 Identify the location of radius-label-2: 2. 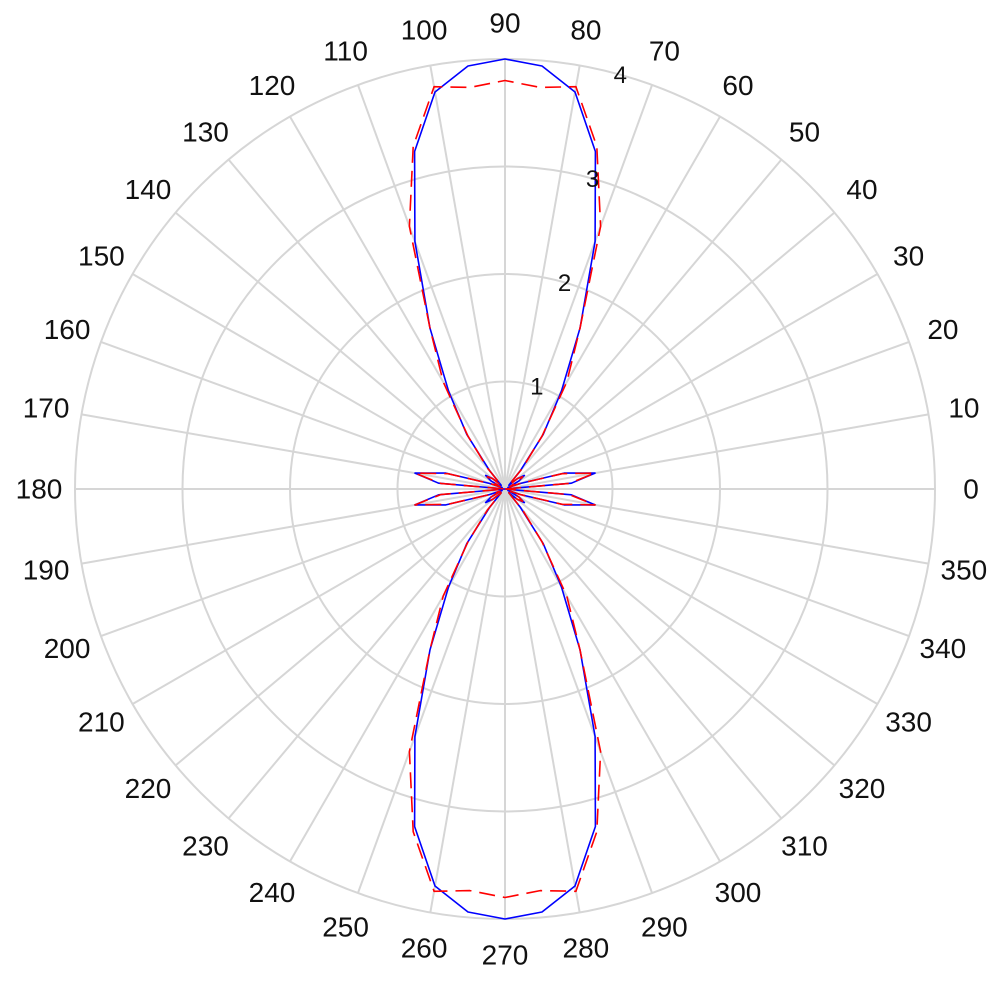
(564, 283).